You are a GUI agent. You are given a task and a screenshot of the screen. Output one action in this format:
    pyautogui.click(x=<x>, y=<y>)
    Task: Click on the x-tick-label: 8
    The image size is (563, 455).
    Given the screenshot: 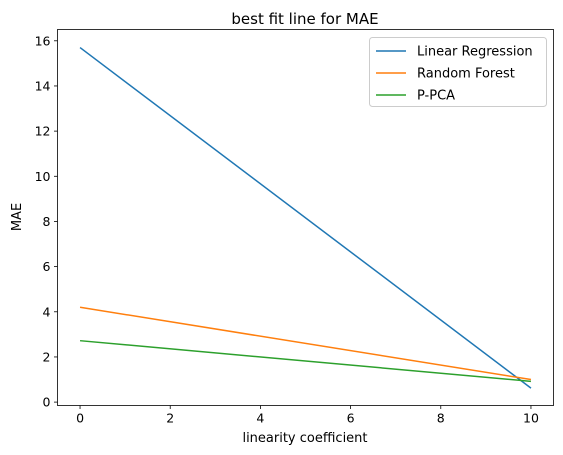 What is the action you would take?
    pyautogui.click(x=441, y=418)
    